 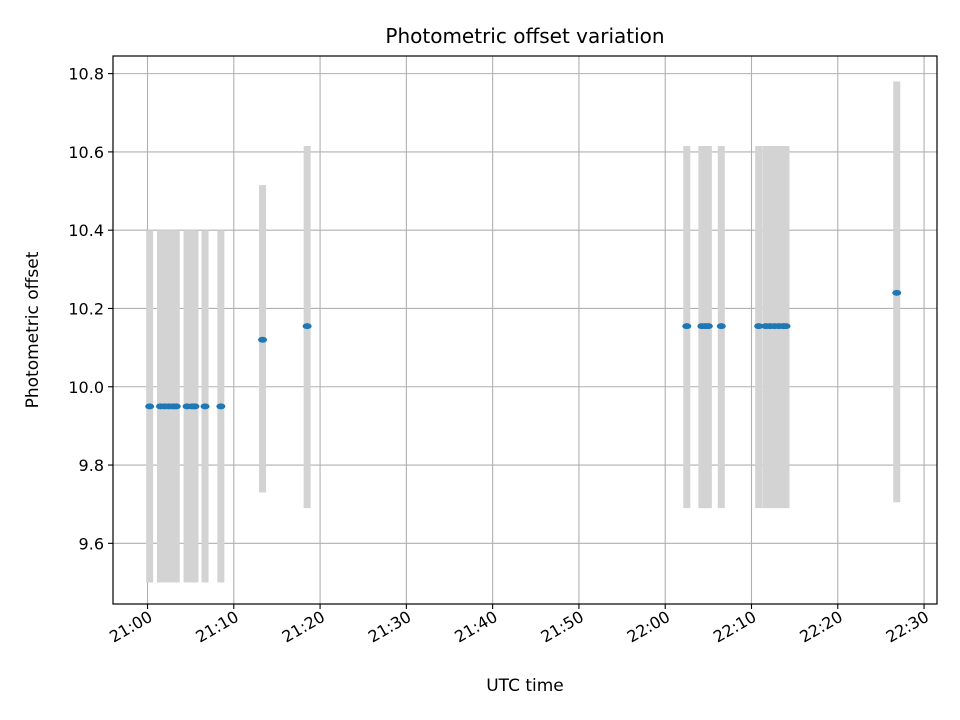 I want to click on y-tick-label: 10.2, so click(x=86, y=308).